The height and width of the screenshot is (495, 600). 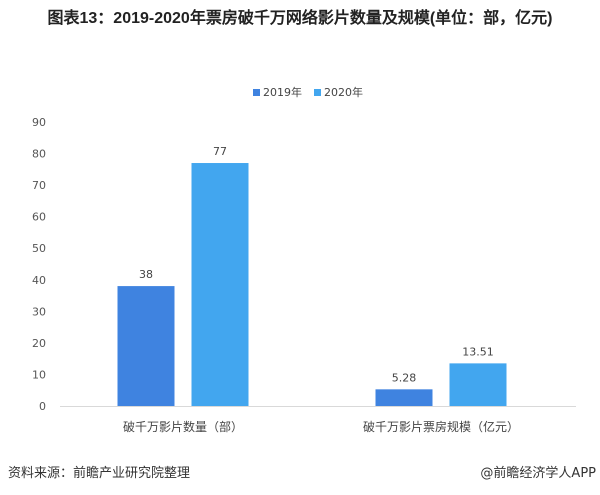 What do you see at coordinates (99, 473) in the screenshot?
I see `source-note: 资料来源：前瞻产业研究院整理` at bounding box center [99, 473].